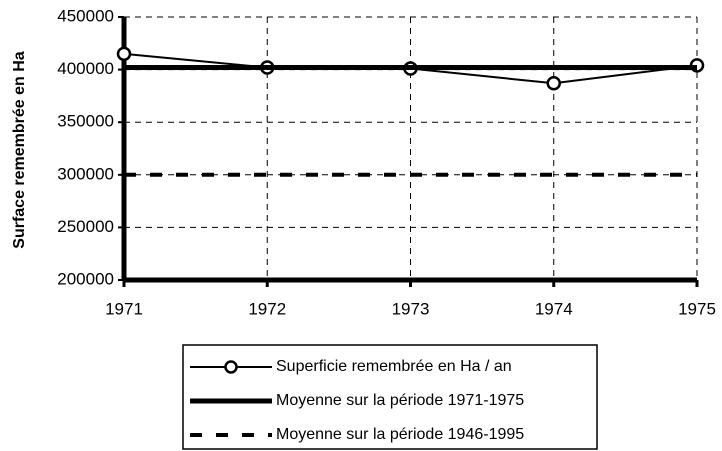 The width and height of the screenshot is (722, 451). Describe the element at coordinates (267, 308) in the screenshot. I see `x-tick-label: 1972` at that location.